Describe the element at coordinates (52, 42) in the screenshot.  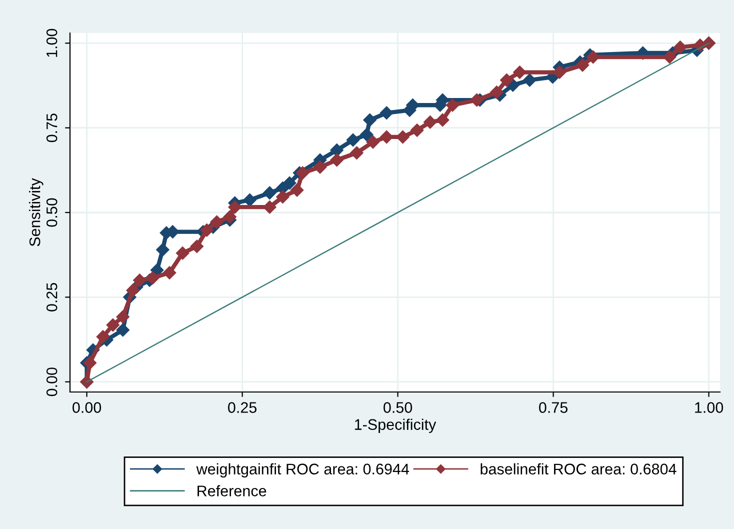
I see `y-tick-label: 1.00` at that location.